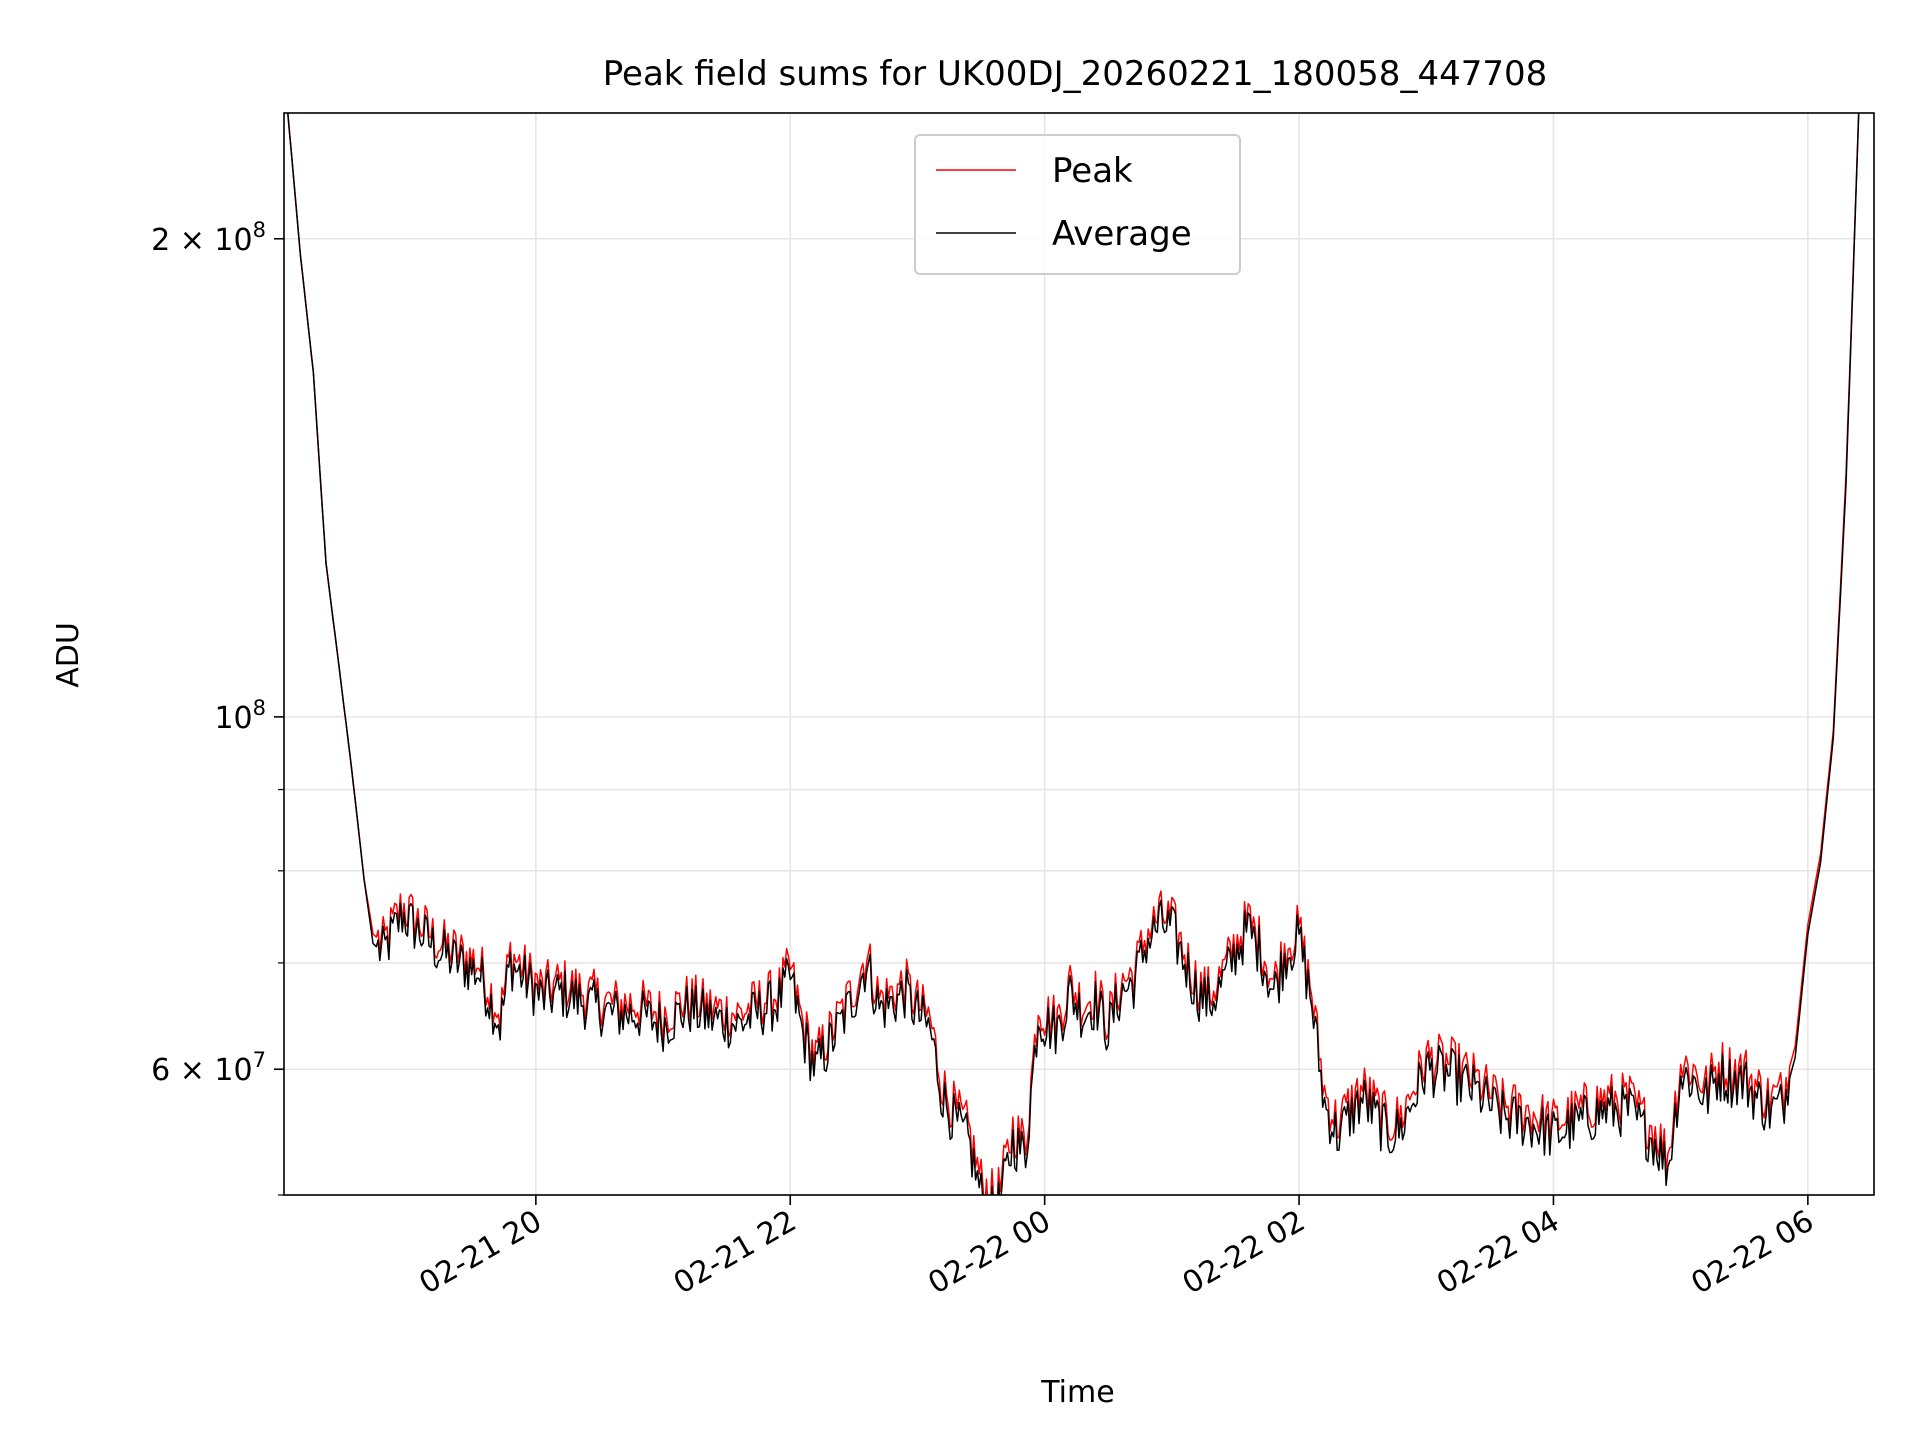 Image resolution: width=1920 pixels, height=1444 pixels. What do you see at coordinates (1122, 234) in the screenshot?
I see `legend-average-label: Average` at bounding box center [1122, 234].